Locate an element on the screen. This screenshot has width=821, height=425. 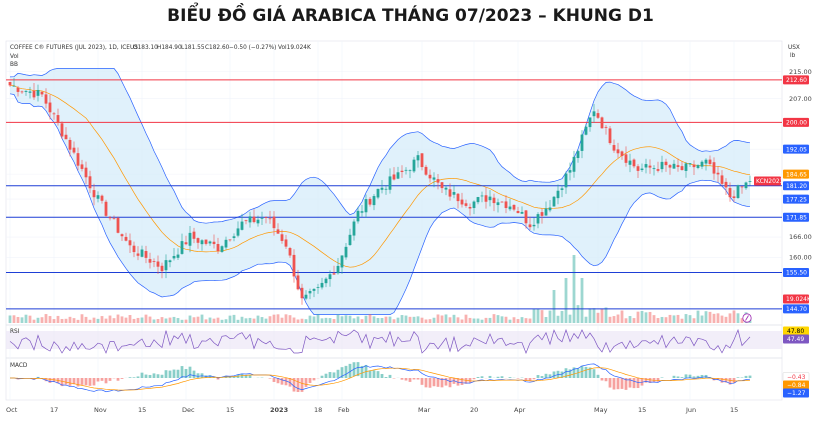
legend-vol: Vol is located at coordinates (14, 57).